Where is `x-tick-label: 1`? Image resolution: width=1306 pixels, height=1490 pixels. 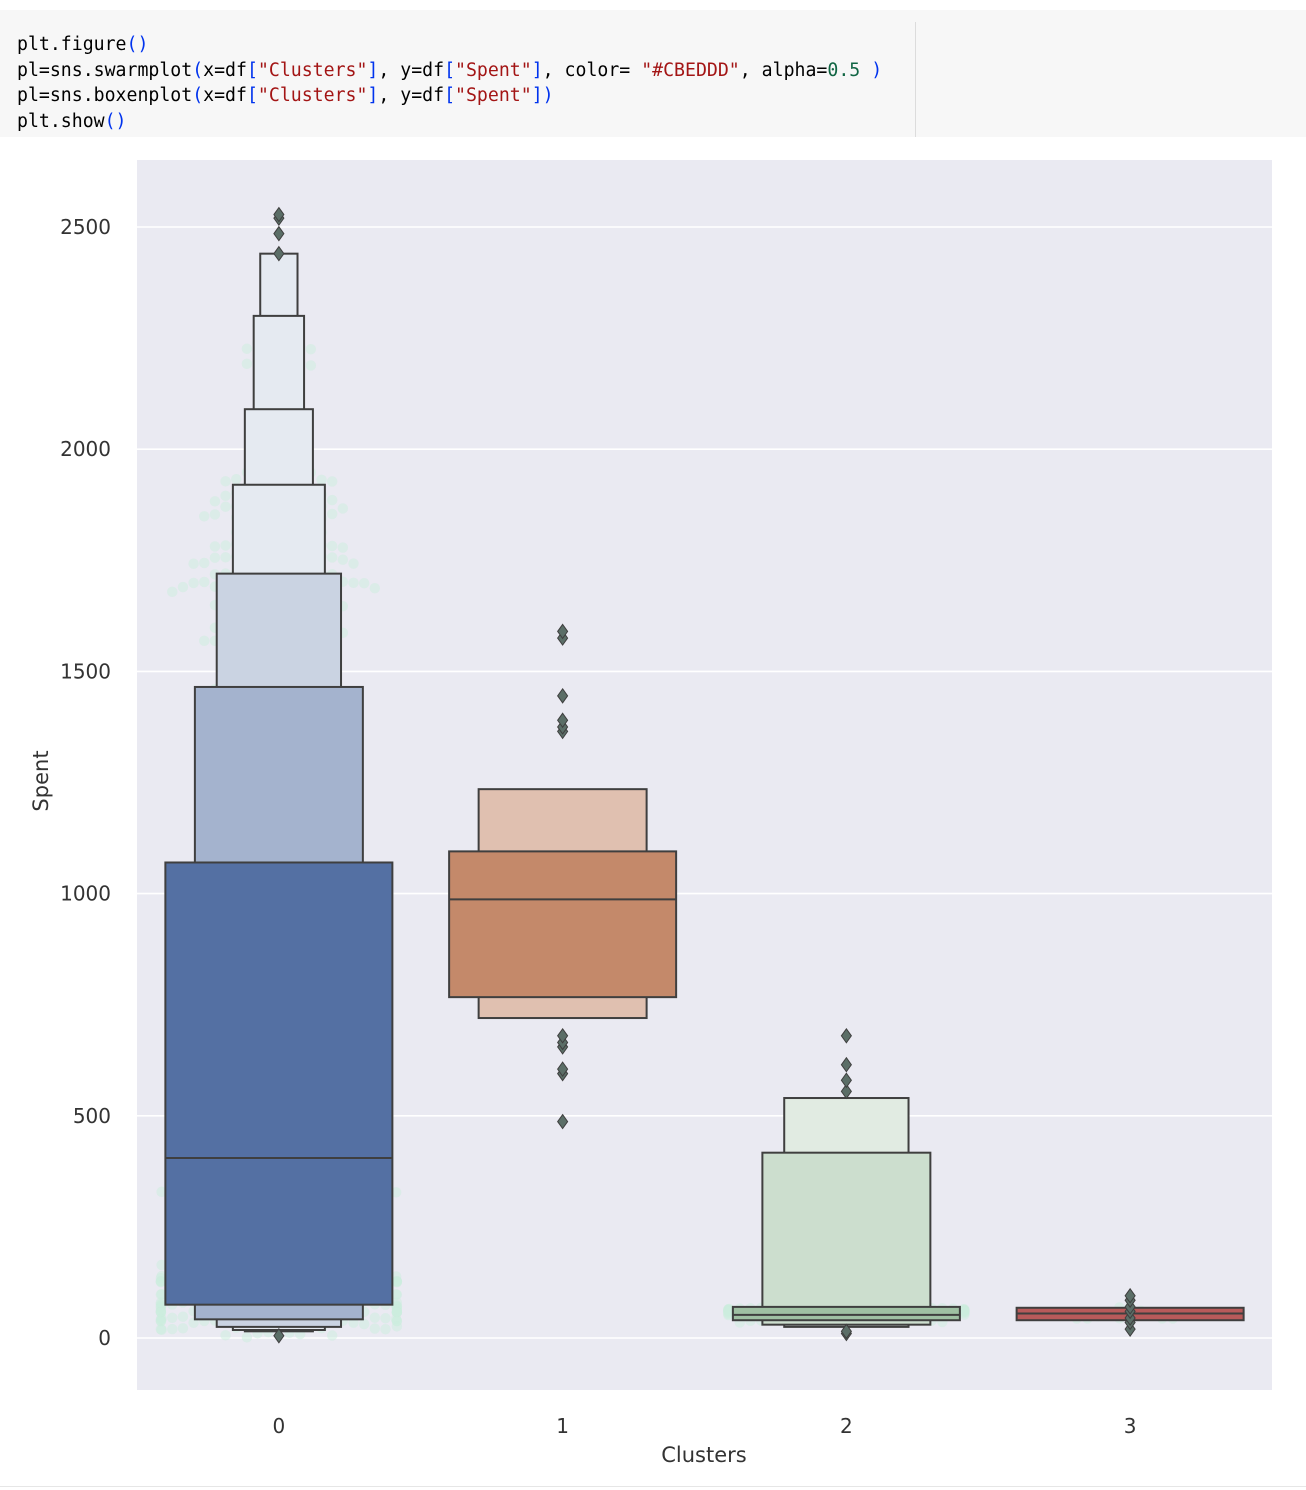 x-tick-label: 1 is located at coordinates (562, 1426).